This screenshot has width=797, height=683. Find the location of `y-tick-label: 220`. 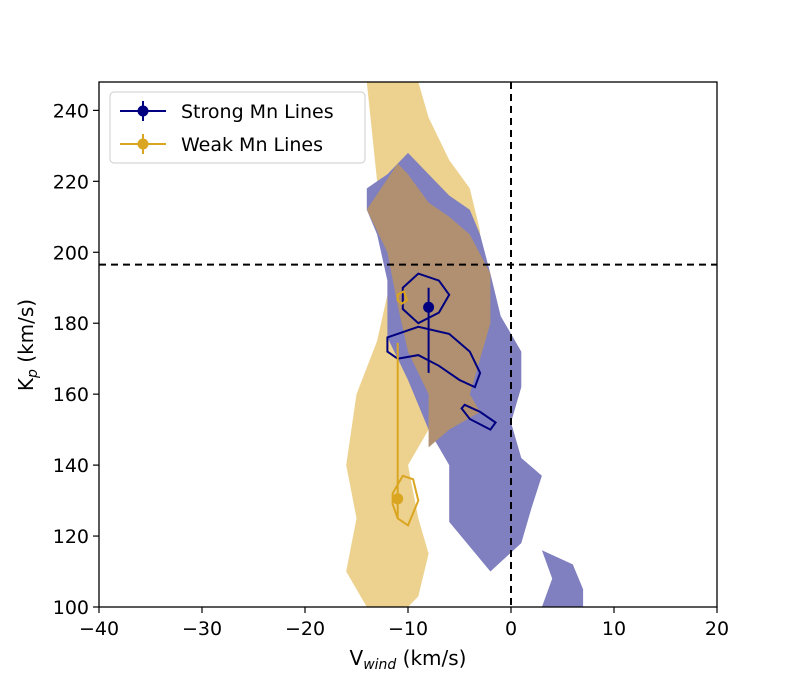

y-tick-label: 220 is located at coordinates (71, 182).